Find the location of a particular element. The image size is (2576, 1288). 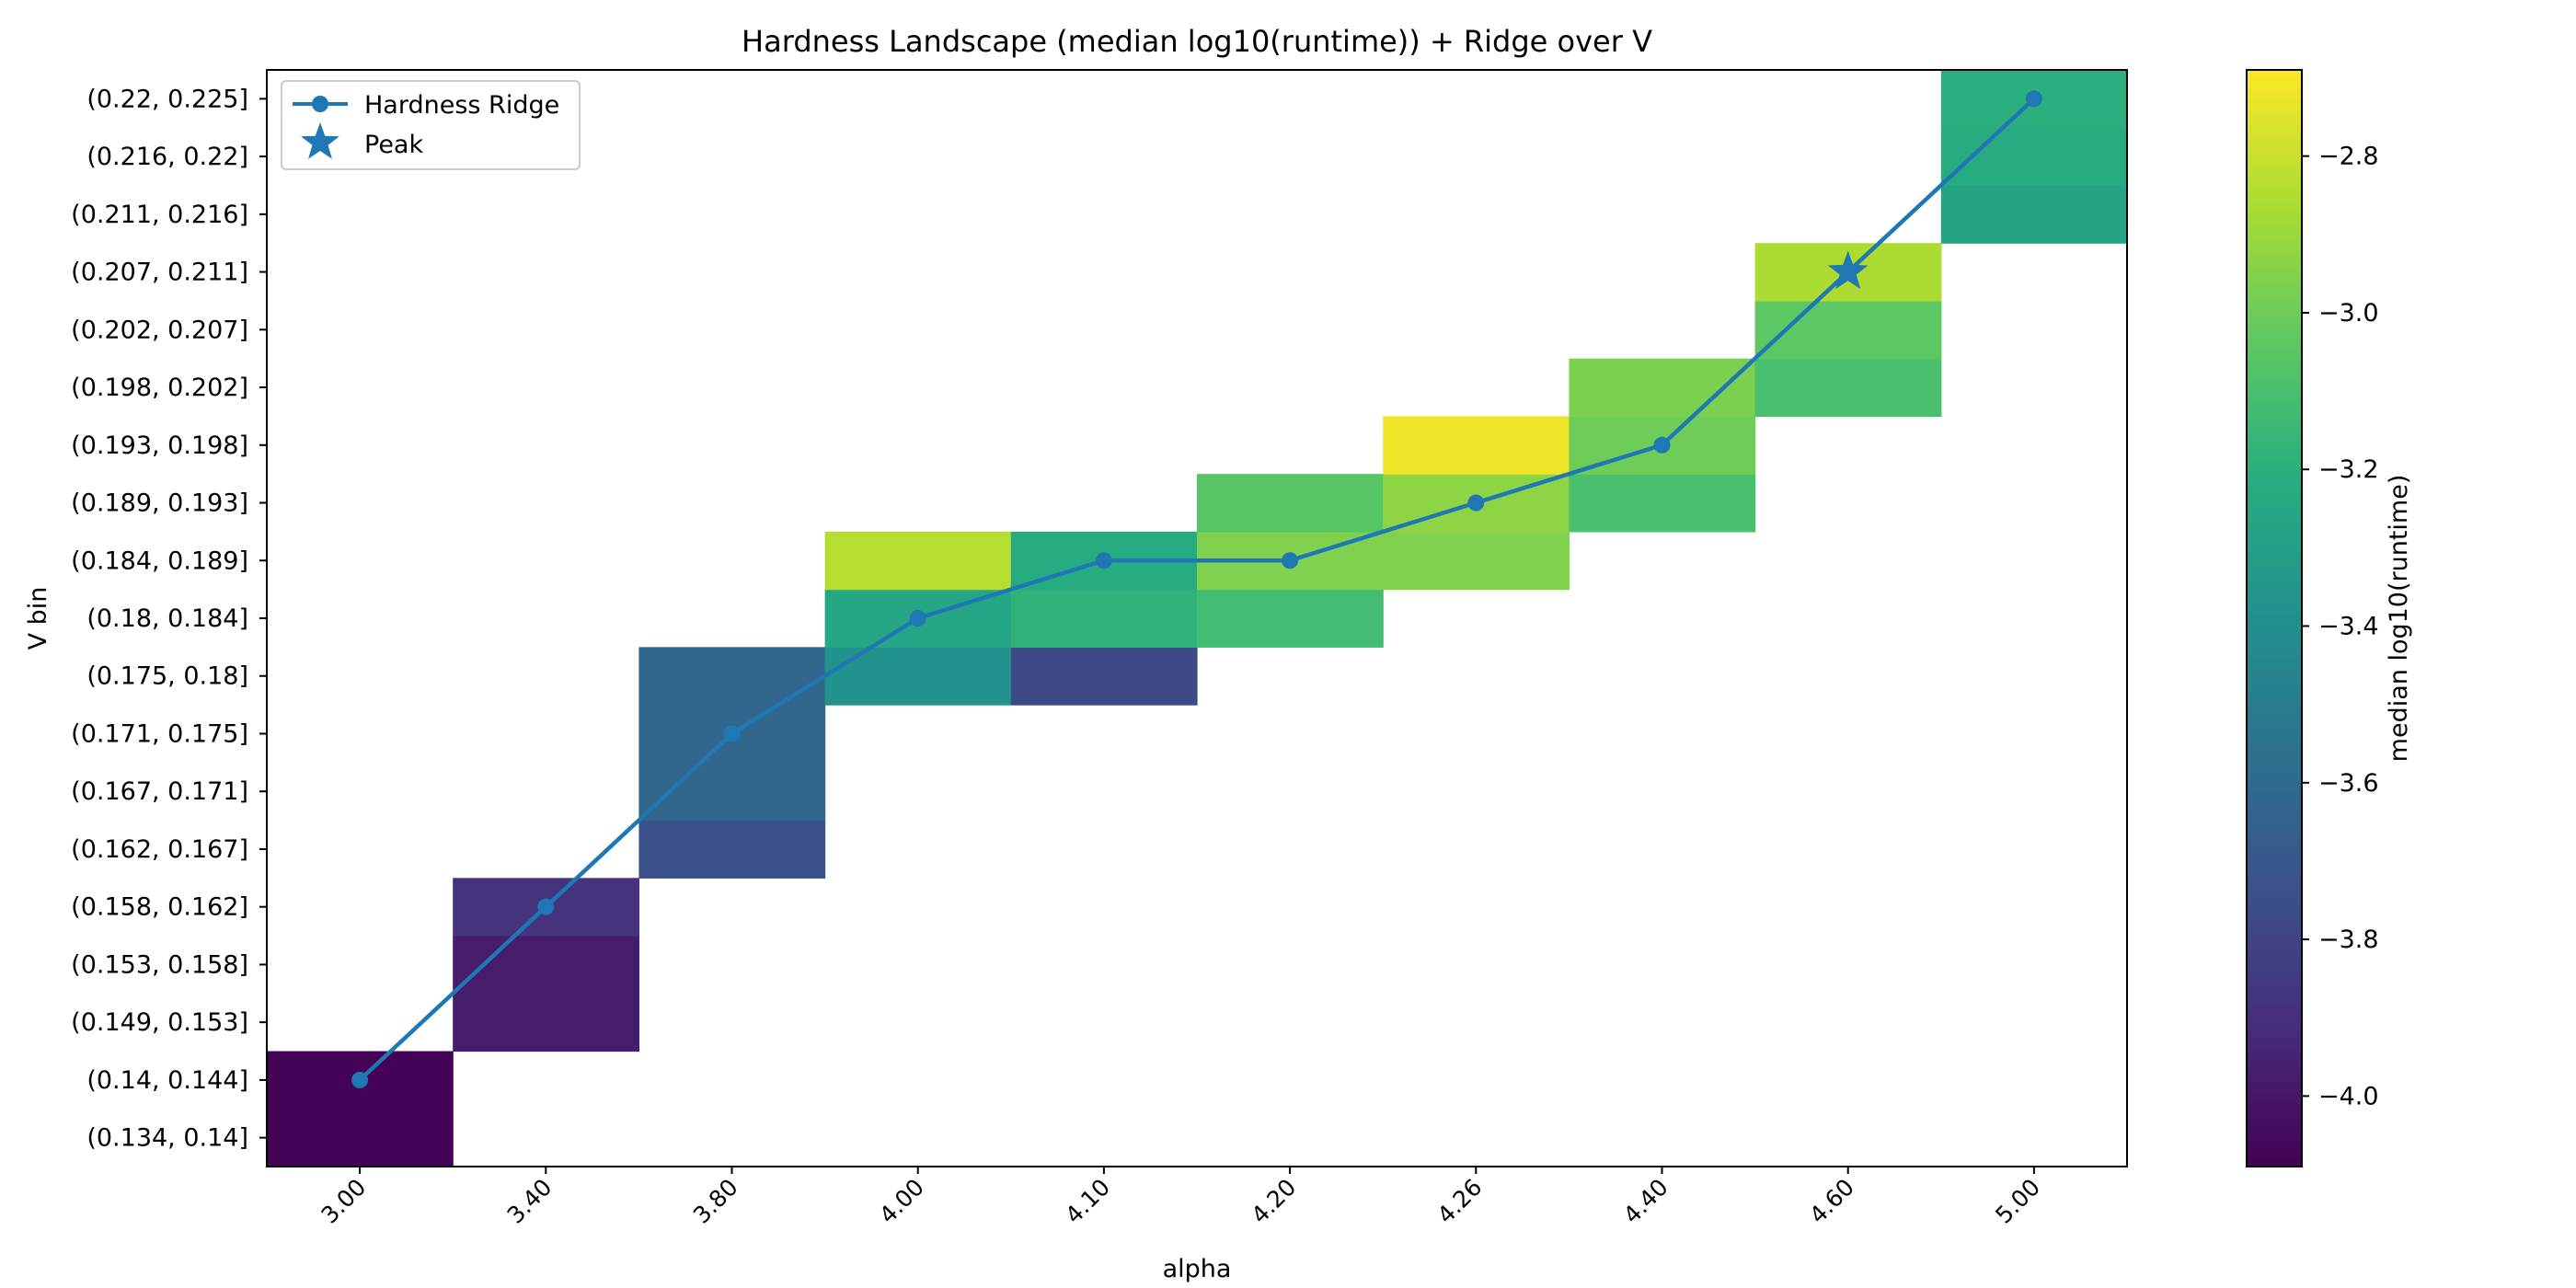

peak-star-marker is located at coordinates (1848, 270).